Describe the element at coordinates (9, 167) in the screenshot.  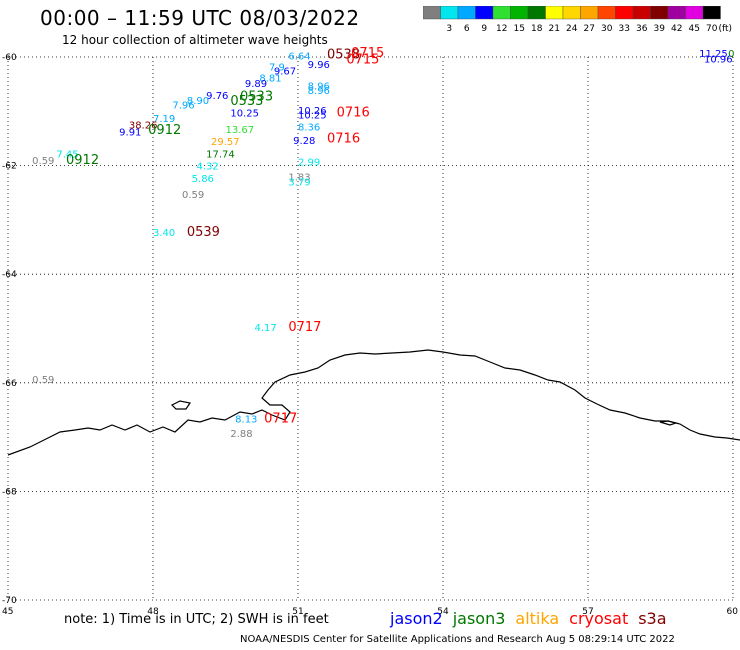
I see `lat-tick-label: -62` at that location.